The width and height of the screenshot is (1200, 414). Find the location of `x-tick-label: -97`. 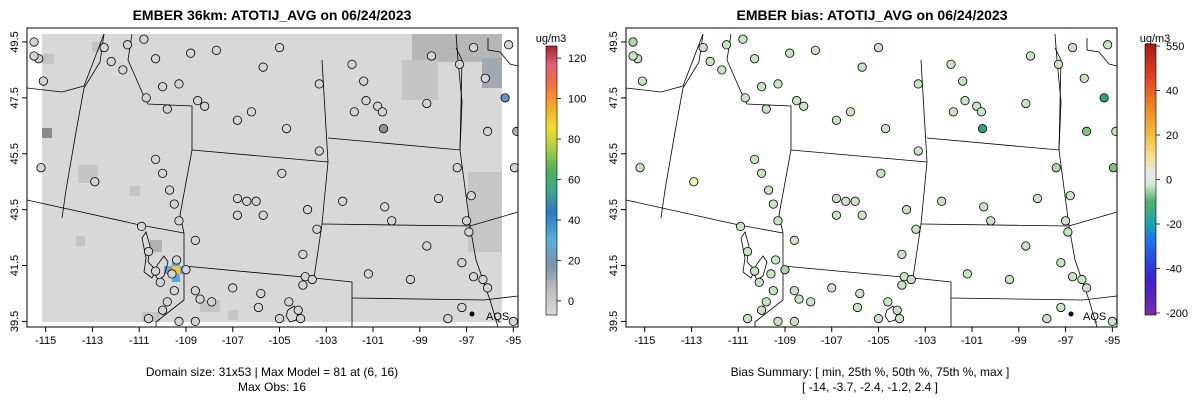

x-tick-label: -97 is located at coordinates (1066, 341).